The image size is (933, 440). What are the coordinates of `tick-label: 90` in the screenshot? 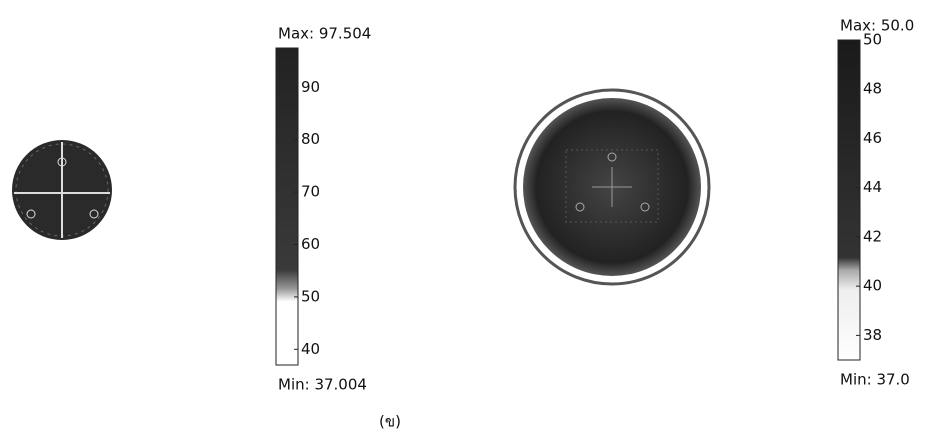 It's located at (310, 87).